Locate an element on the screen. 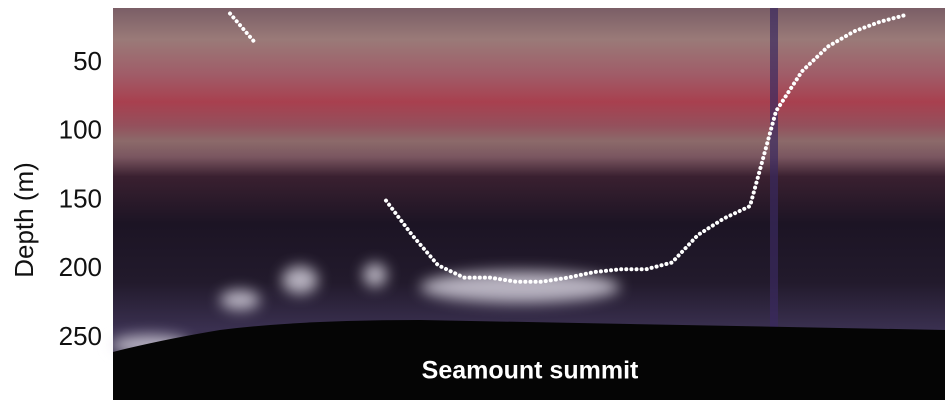  y-axis-label: Depth (m) is located at coordinates (24, 220).